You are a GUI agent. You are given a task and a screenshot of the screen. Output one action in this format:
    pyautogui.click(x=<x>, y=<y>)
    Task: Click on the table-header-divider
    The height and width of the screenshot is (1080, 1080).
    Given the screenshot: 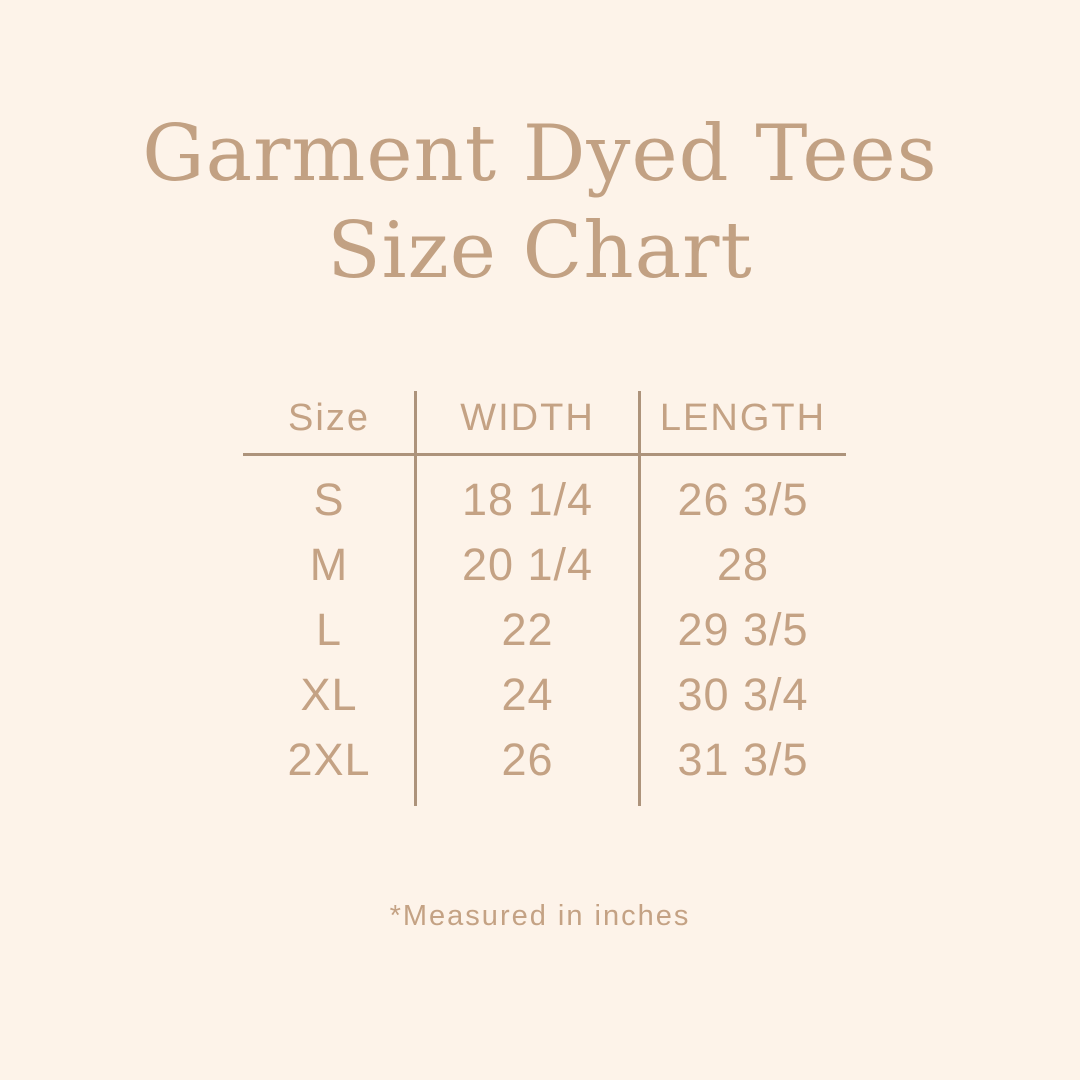 What is the action you would take?
    pyautogui.click(x=544, y=454)
    